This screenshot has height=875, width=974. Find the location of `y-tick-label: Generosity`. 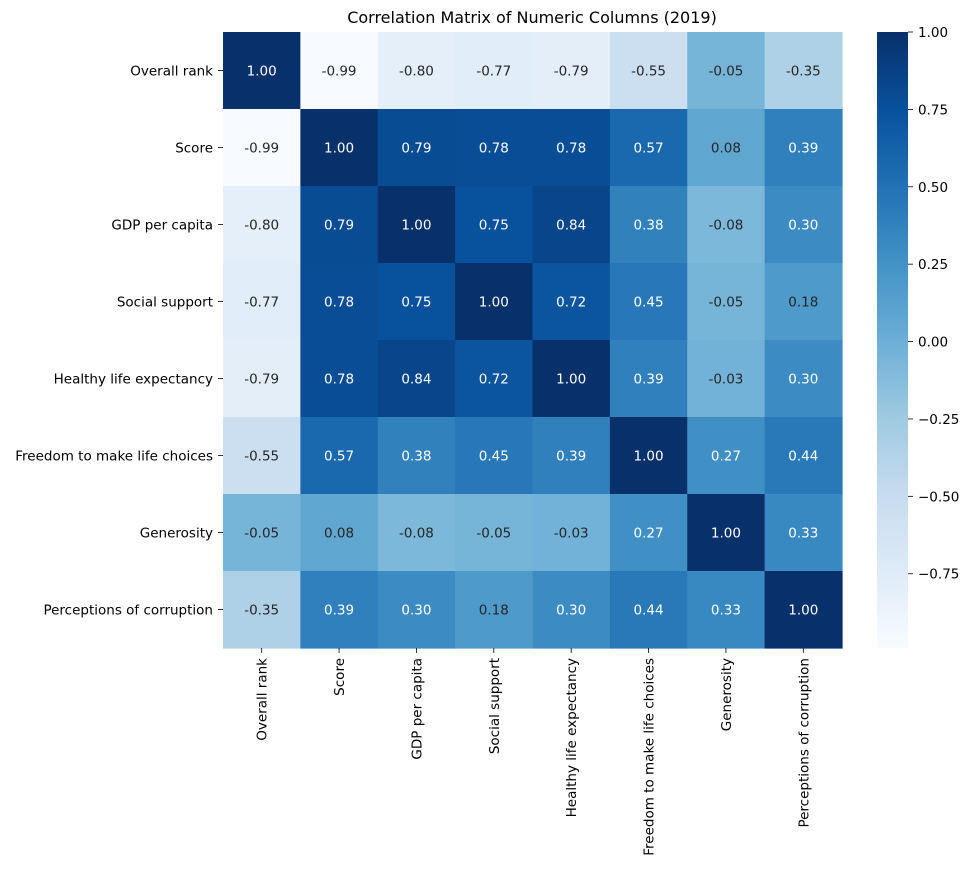

y-tick-label: Generosity is located at coordinates (176, 534).